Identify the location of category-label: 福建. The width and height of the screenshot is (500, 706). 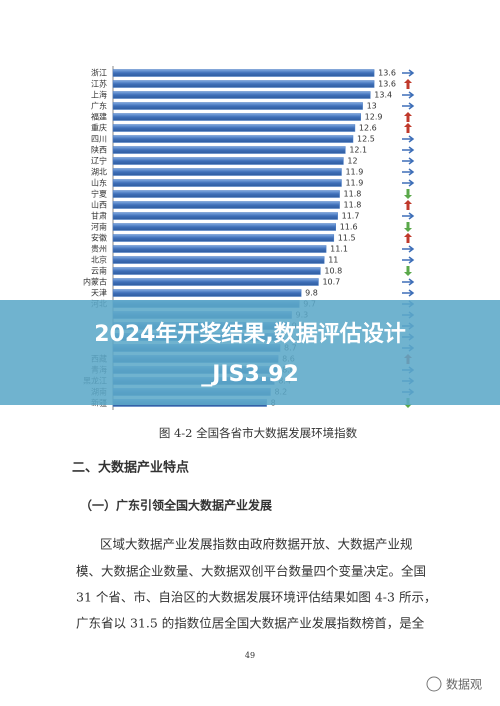
(99, 117).